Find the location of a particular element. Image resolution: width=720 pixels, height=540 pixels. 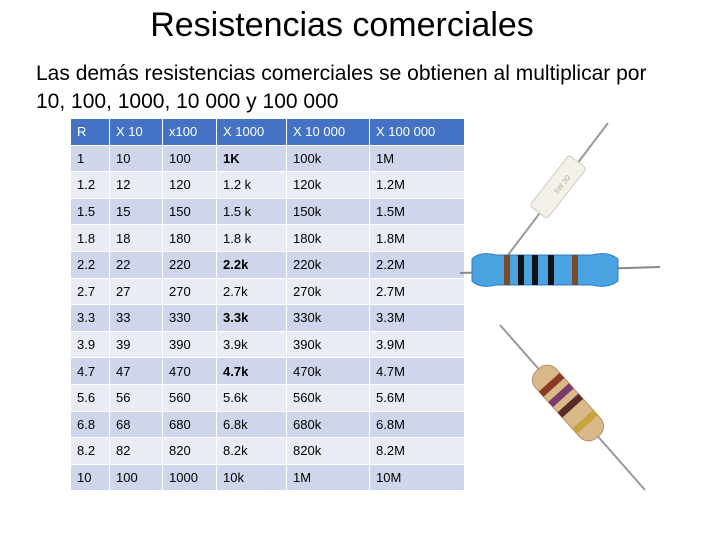

table-cell: 220 is located at coordinates (189, 264).